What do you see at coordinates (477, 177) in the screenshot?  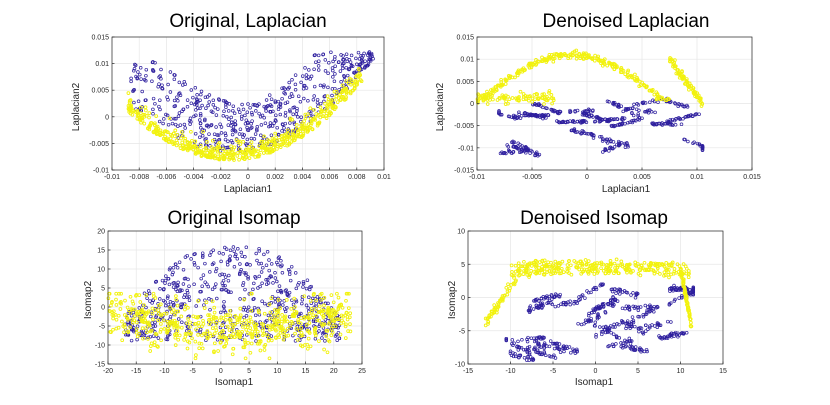 I see `x-tick-label: -0.01` at bounding box center [477, 177].